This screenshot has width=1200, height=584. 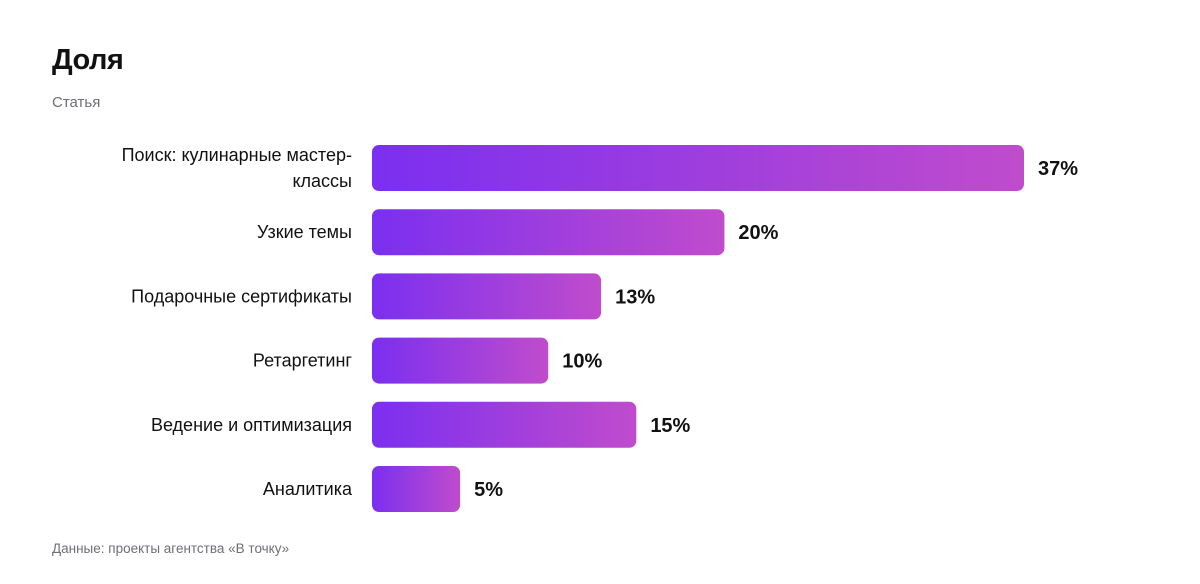 I want to click on category-label-line: Аналитика, so click(x=308, y=489).